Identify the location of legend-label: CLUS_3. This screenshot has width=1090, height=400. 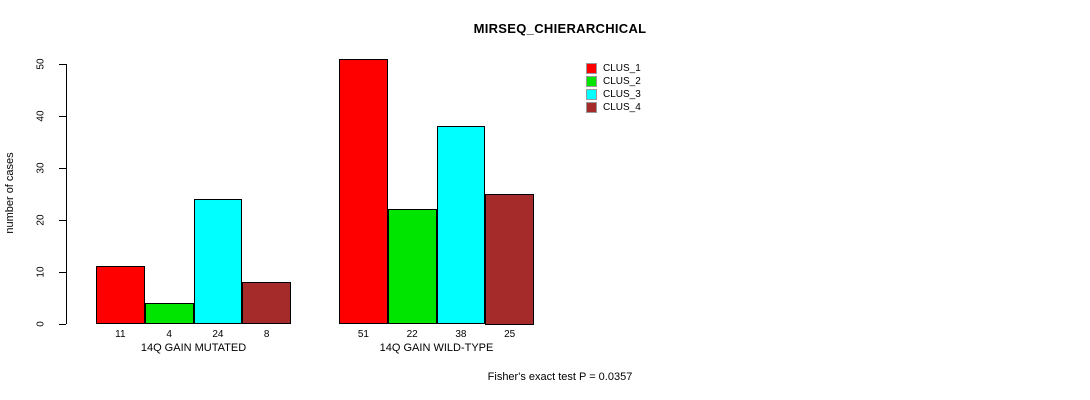
(622, 94).